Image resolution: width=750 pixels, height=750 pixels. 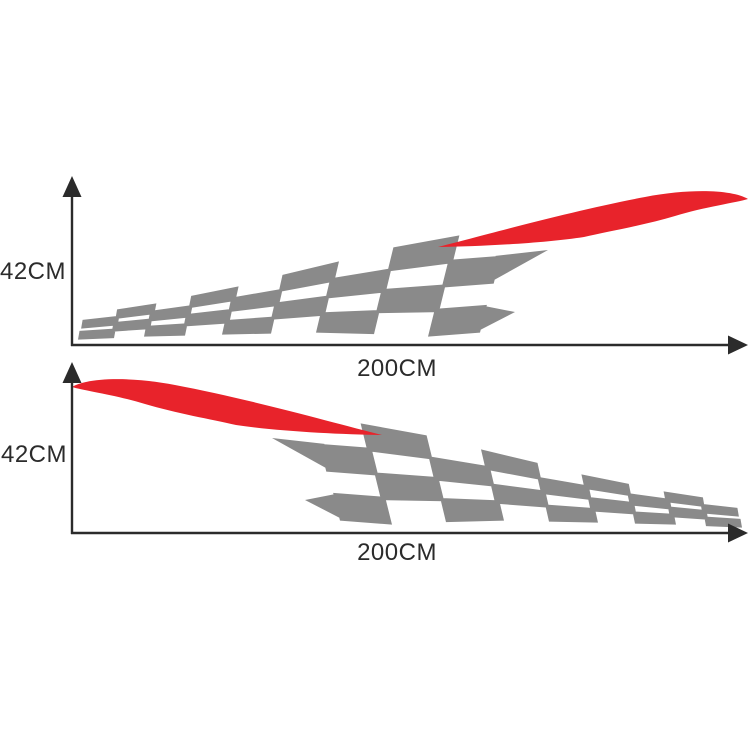 What do you see at coordinates (72, 372) in the screenshot?
I see `bottom-y-axis-arrow-icon` at bounding box center [72, 372].